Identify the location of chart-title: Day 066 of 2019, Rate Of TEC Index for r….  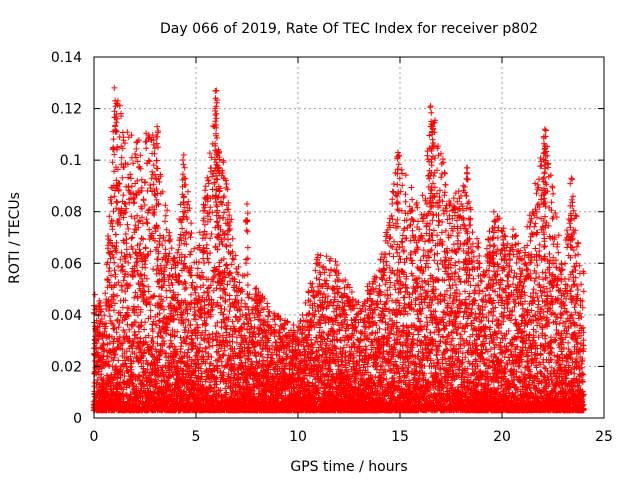
(349, 29).